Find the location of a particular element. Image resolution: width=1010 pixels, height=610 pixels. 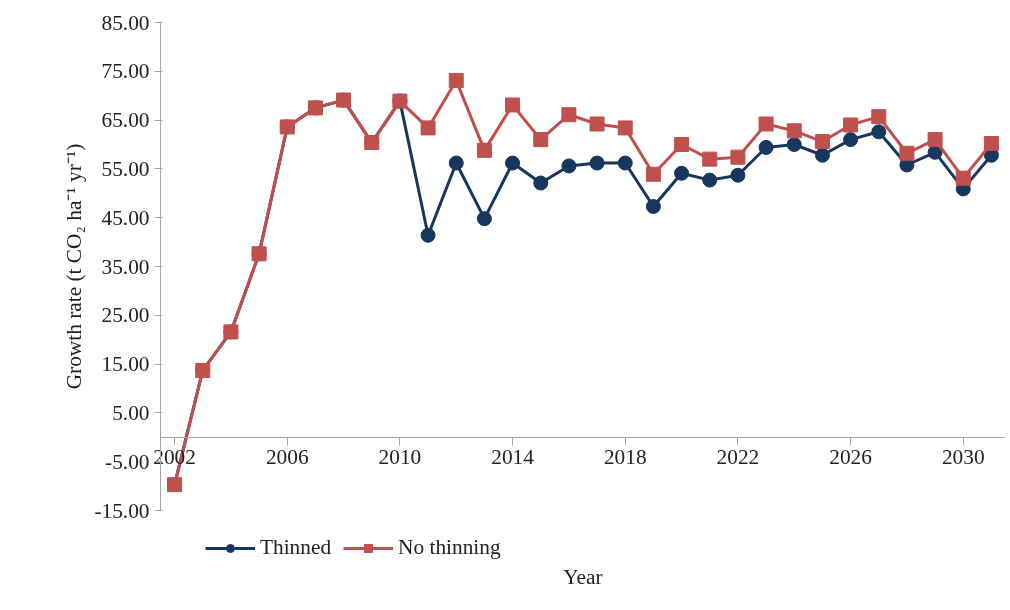

x-tick-label: 2018 is located at coordinates (625, 457).